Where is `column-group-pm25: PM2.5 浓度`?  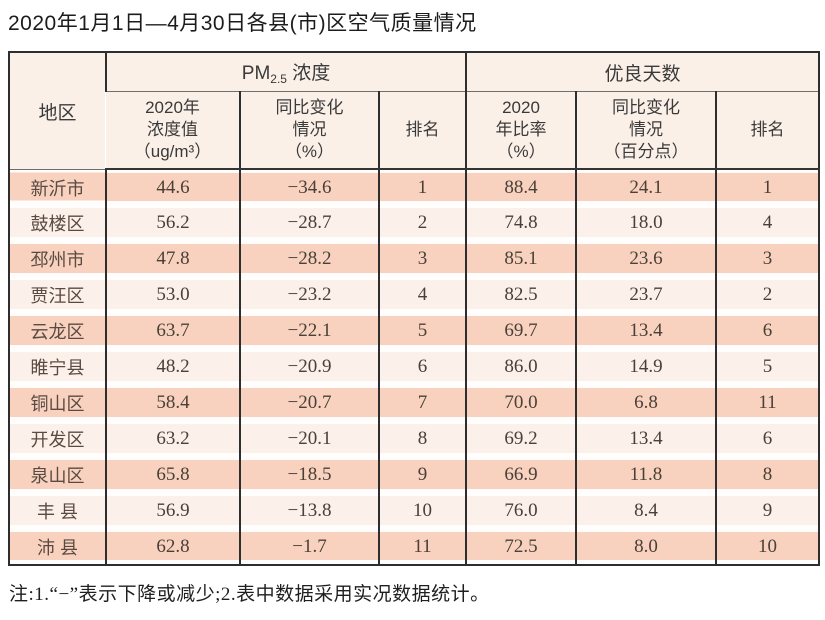
column-group-pm25: PM2.5 浓度 is located at coordinates (285, 72).